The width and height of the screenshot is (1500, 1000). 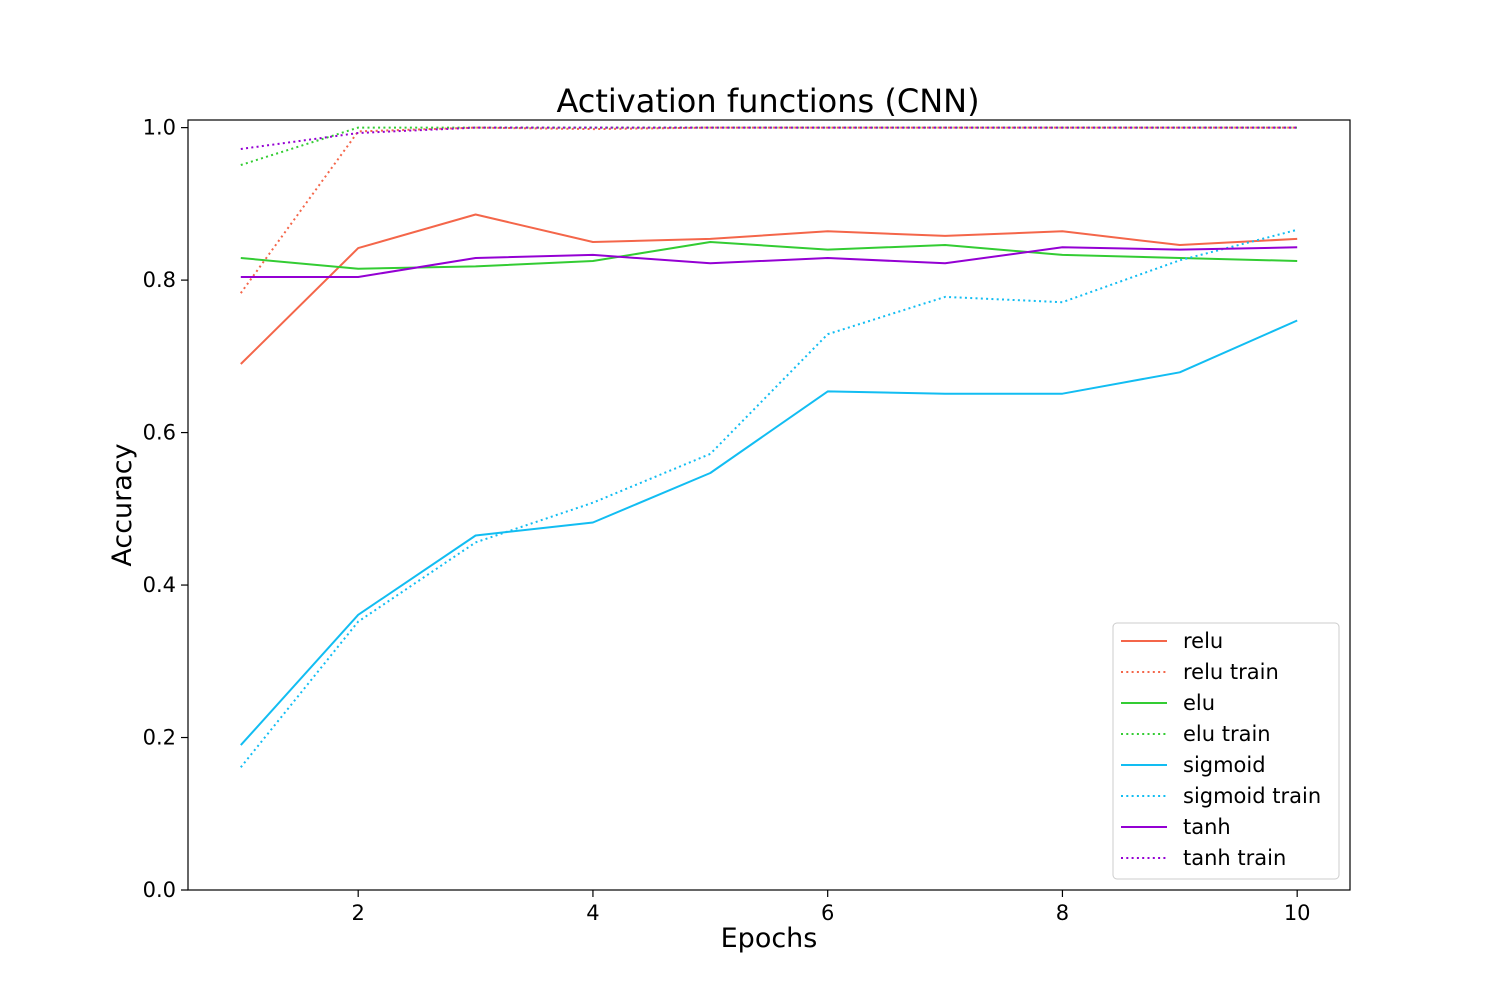 What do you see at coordinates (1224, 765) in the screenshot?
I see `legend-label-sigmoid: sigmoid` at bounding box center [1224, 765].